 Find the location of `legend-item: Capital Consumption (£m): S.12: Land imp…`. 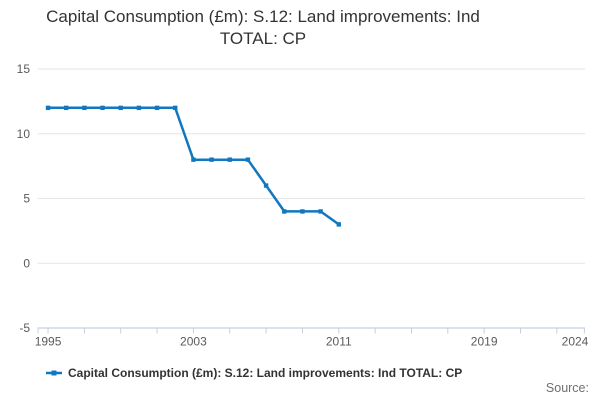

legend-item: Capital Consumption (£m): S.12: Land imp… is located at coordinates (254, 373).